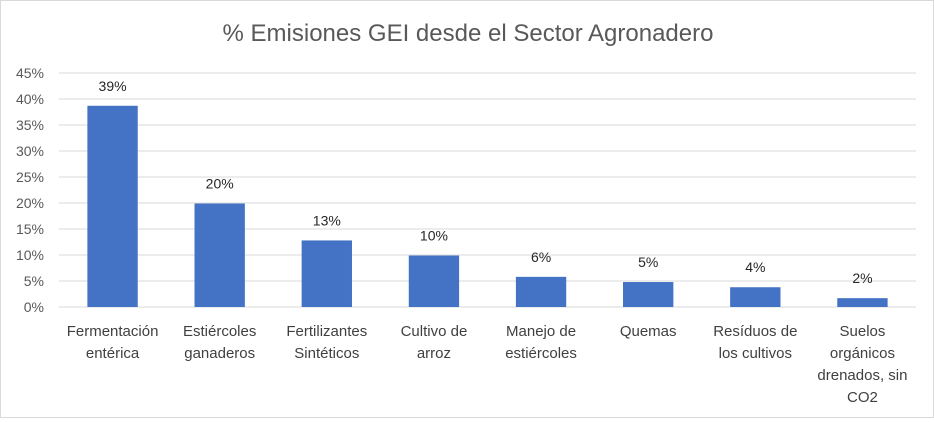 This screenshot has width=934, height=422. I want to click on category-label: Estiércoles, so click(219, 331).